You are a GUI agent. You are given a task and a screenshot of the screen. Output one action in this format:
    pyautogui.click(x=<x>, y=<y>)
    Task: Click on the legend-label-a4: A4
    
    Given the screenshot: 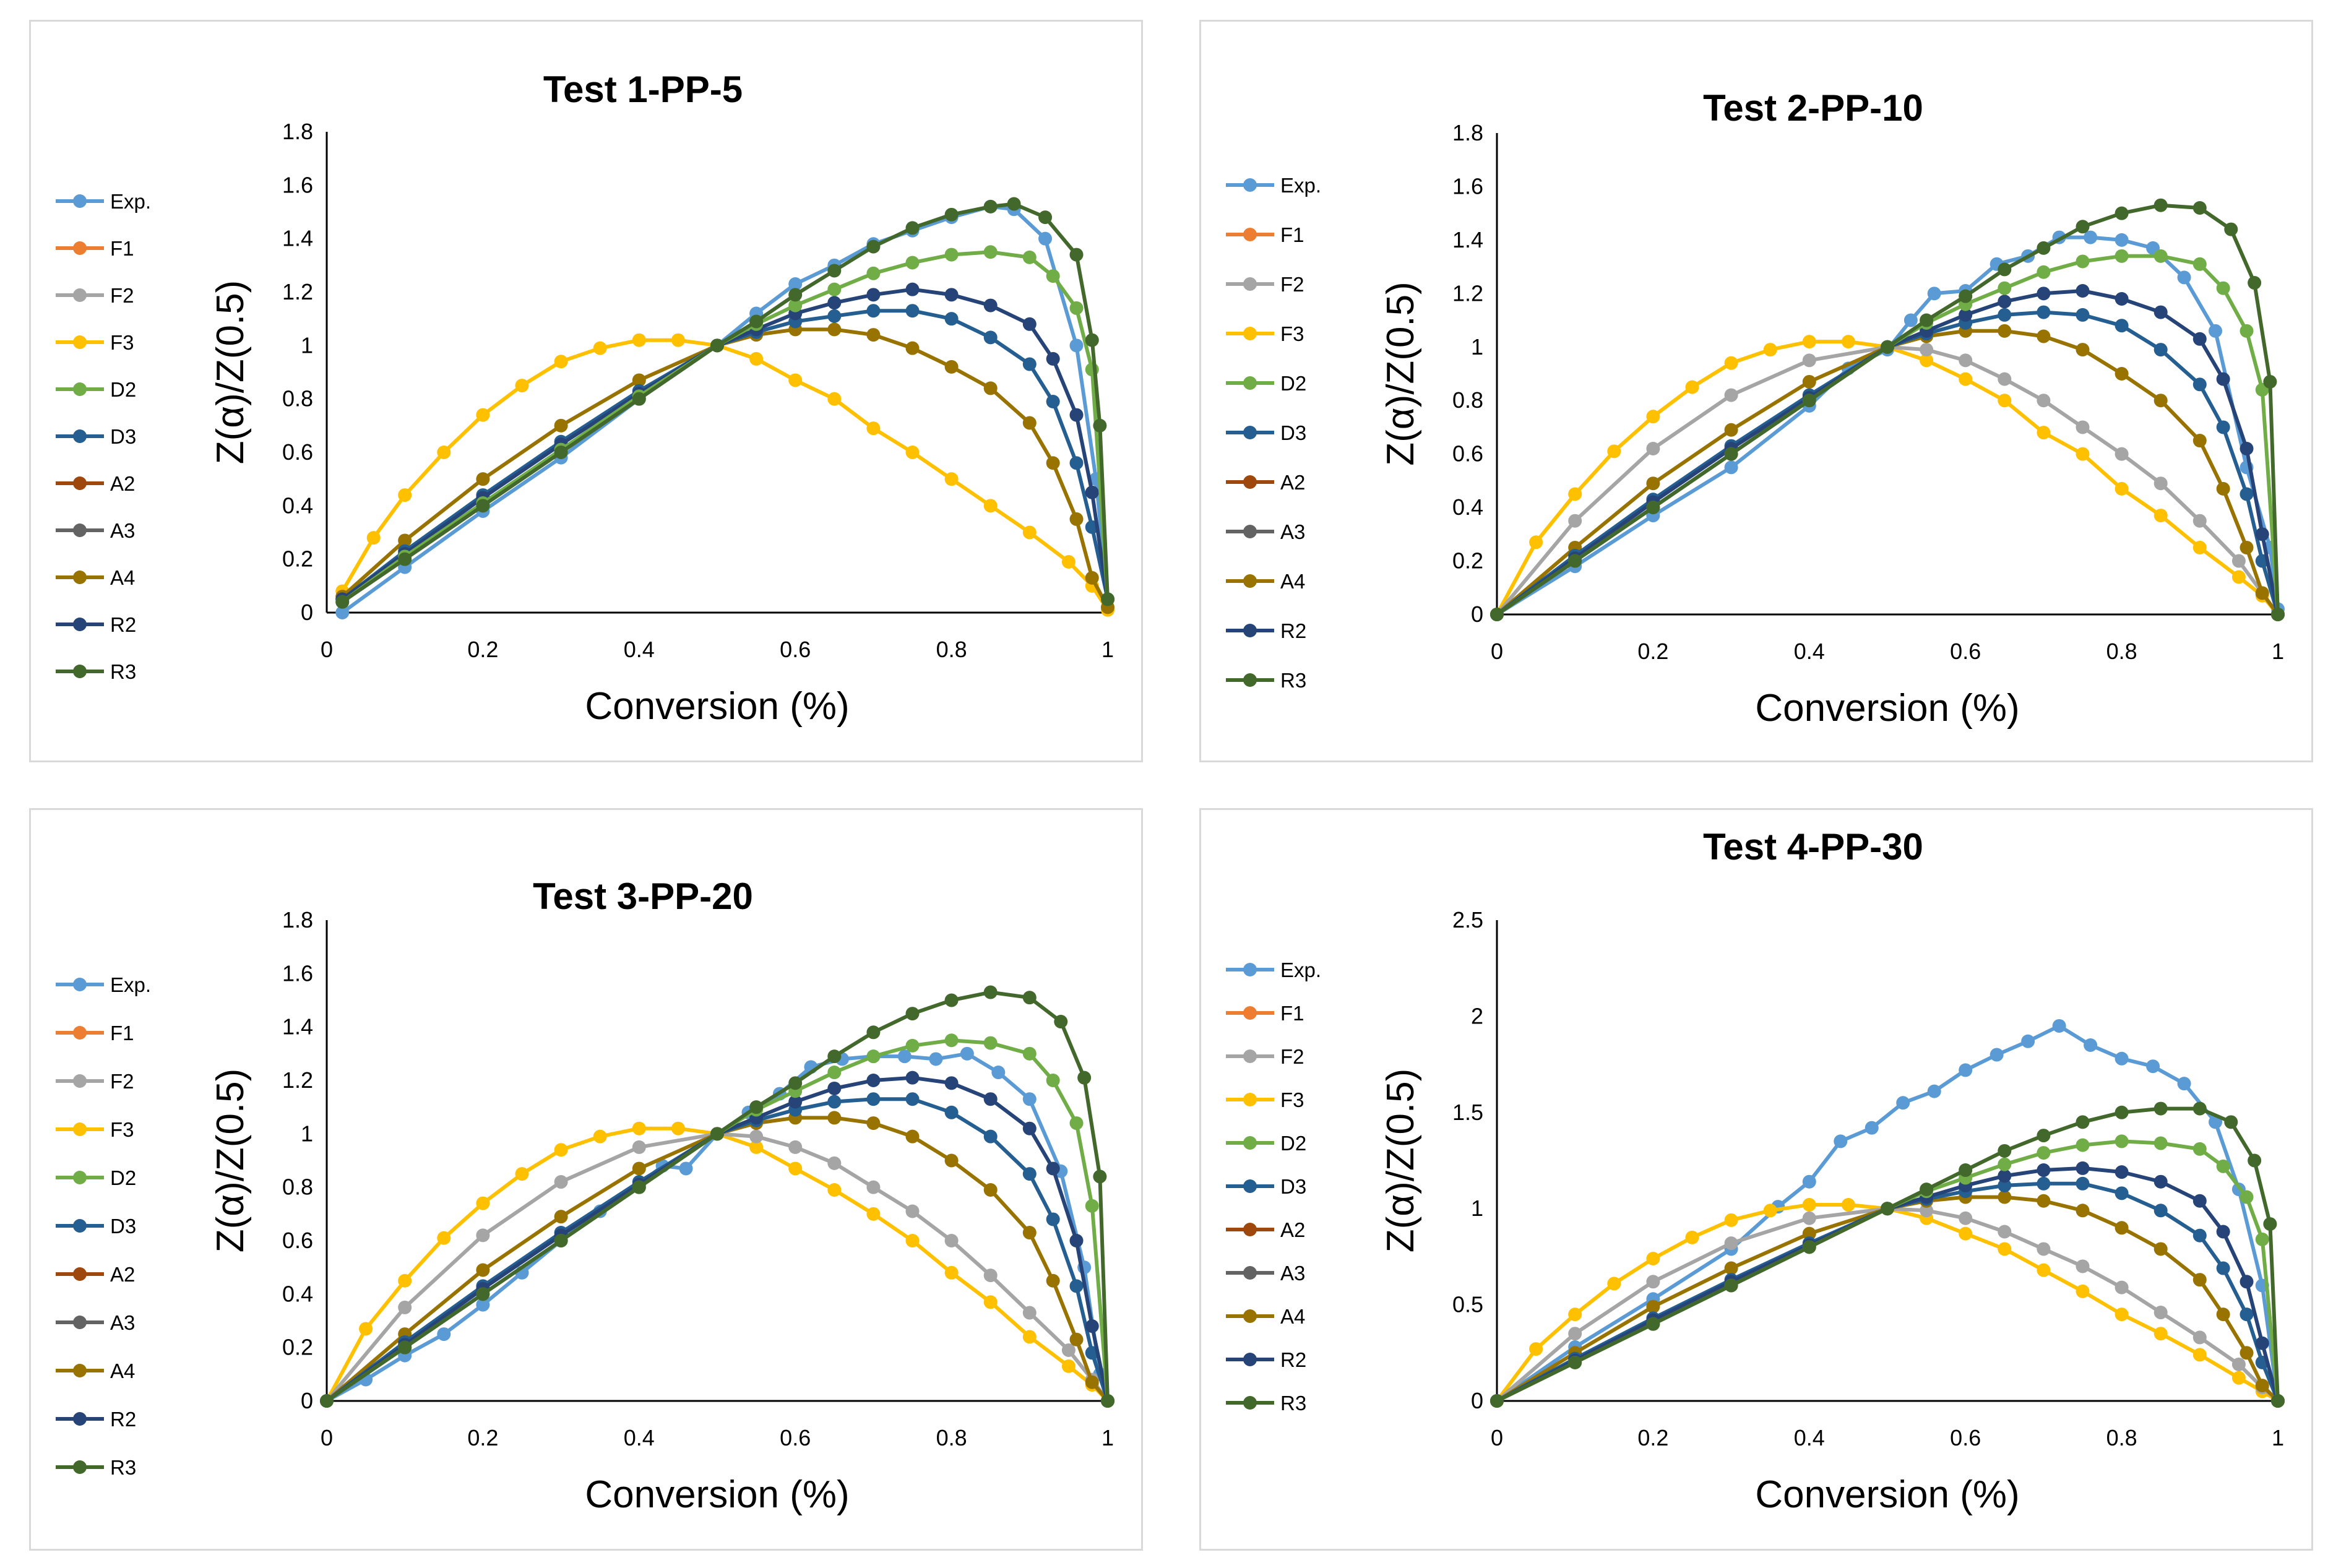 What is the action you would take?
    pyautogui.click(x=1292, y=1316)
    